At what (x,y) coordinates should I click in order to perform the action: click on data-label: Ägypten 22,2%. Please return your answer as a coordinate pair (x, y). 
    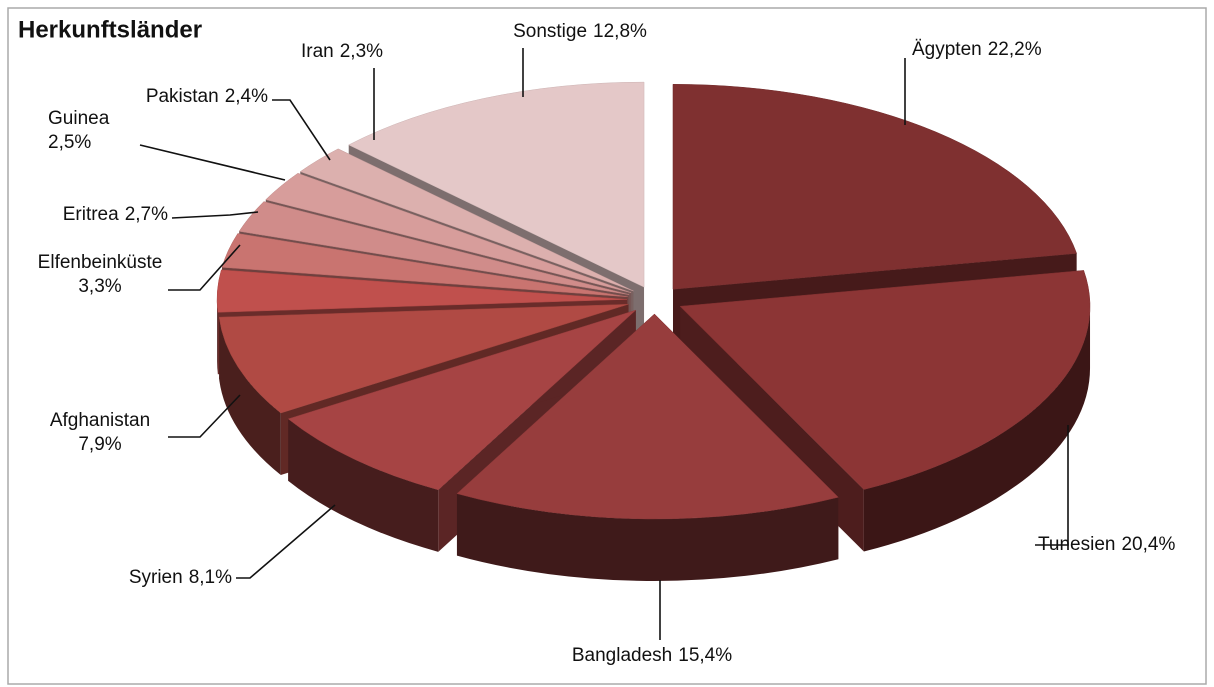
    Looking at the image, I should click on (977, 49).